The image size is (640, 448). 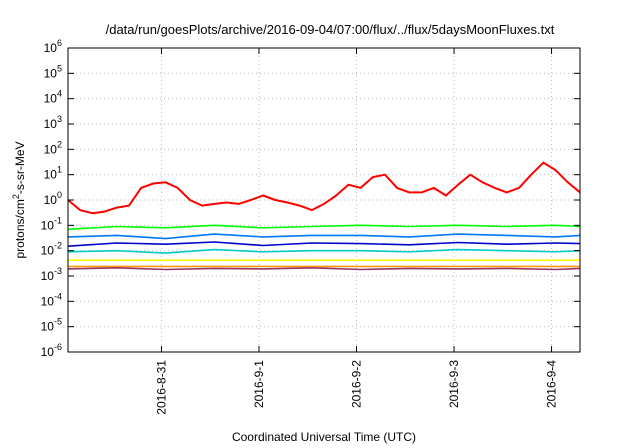 I want to click on x-tick-label: 2016-8-31, so click(x=161, y=387).